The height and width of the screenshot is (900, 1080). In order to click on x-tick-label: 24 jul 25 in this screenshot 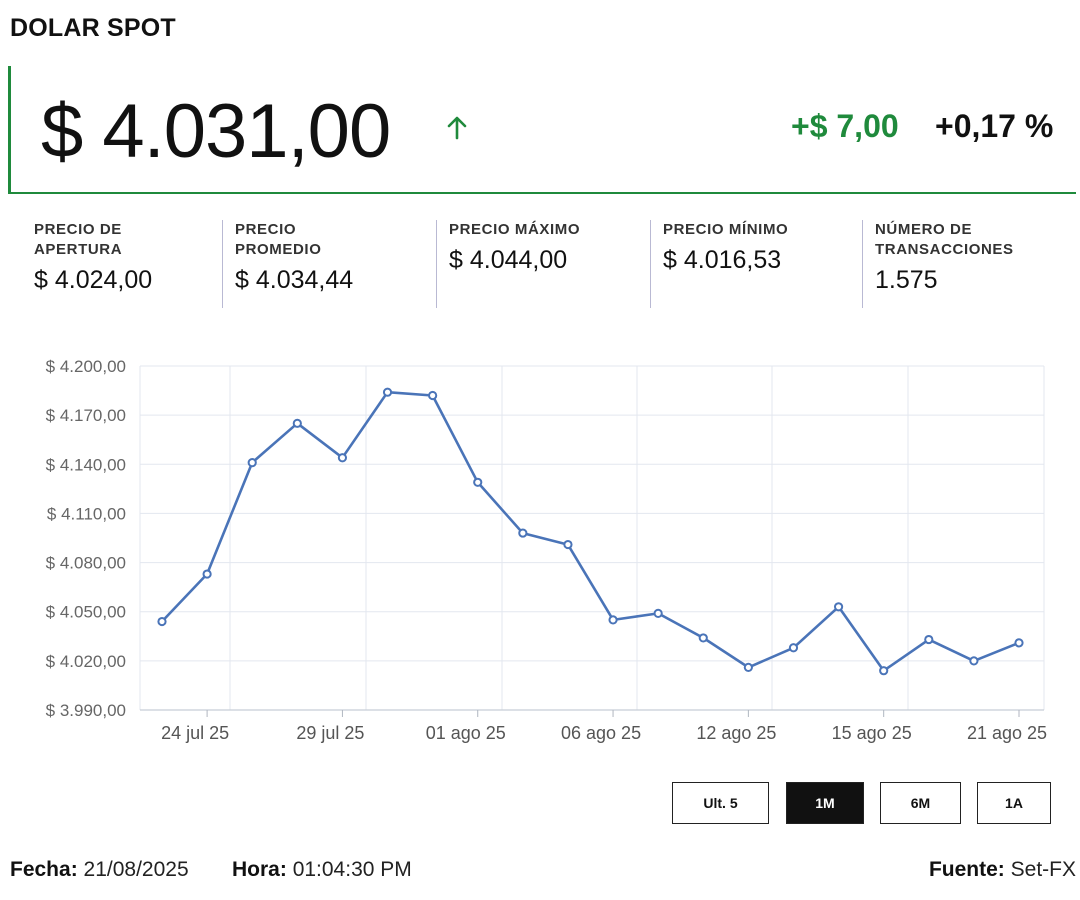, I will do `click(195, 733)`.